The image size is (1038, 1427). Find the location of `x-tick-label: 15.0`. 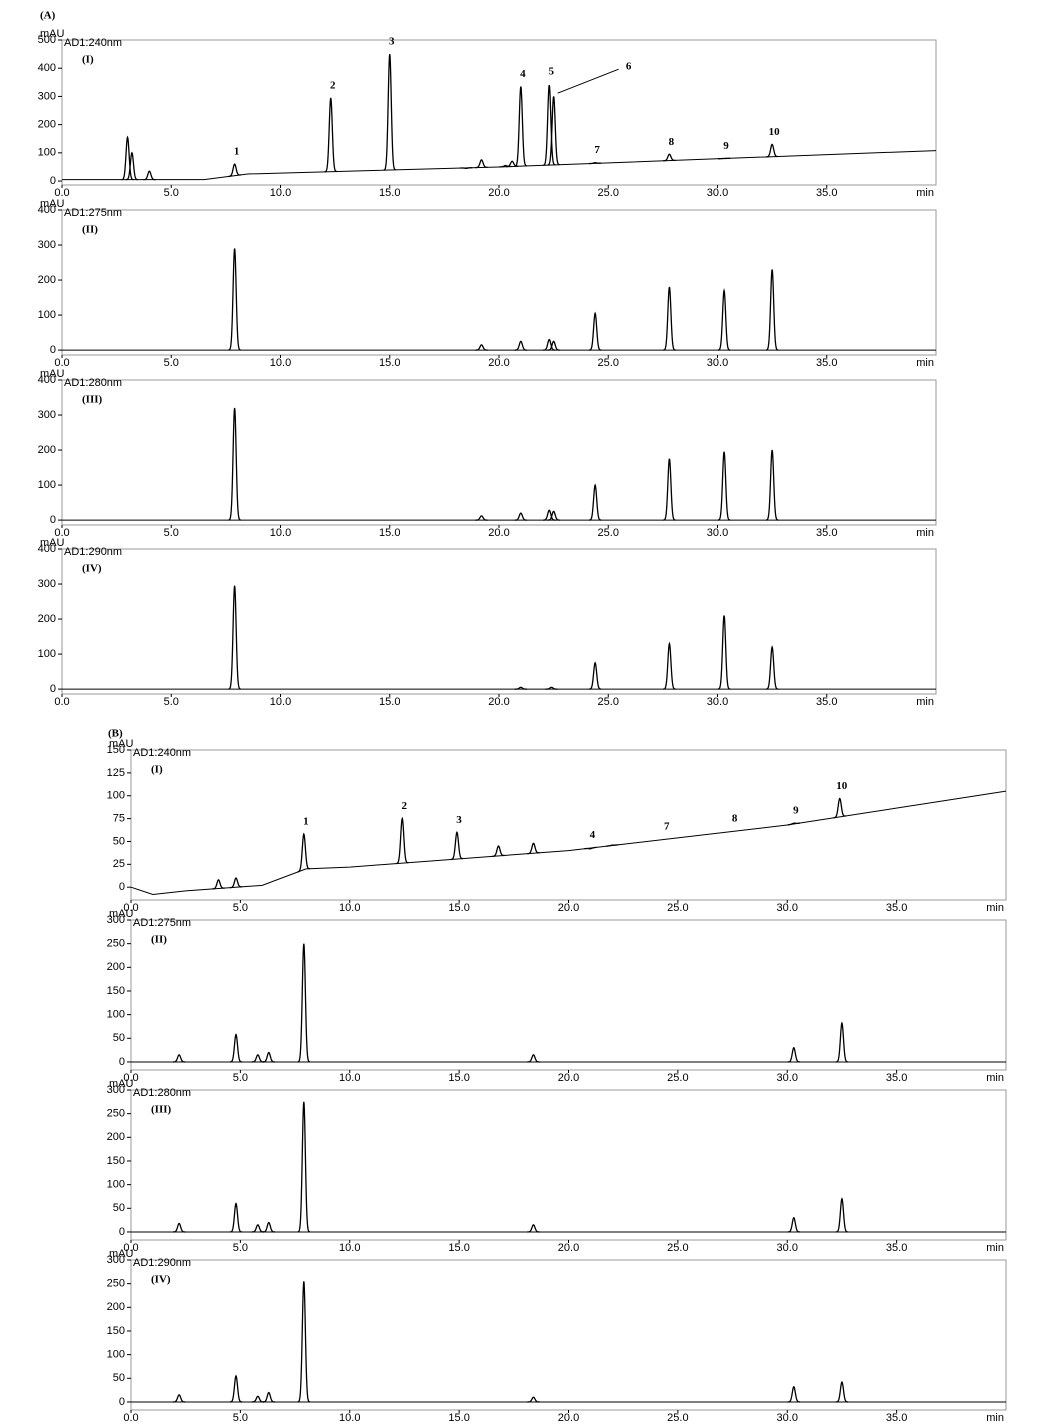

x-tick-label: 15.0 is located at coordinates (458, 908).